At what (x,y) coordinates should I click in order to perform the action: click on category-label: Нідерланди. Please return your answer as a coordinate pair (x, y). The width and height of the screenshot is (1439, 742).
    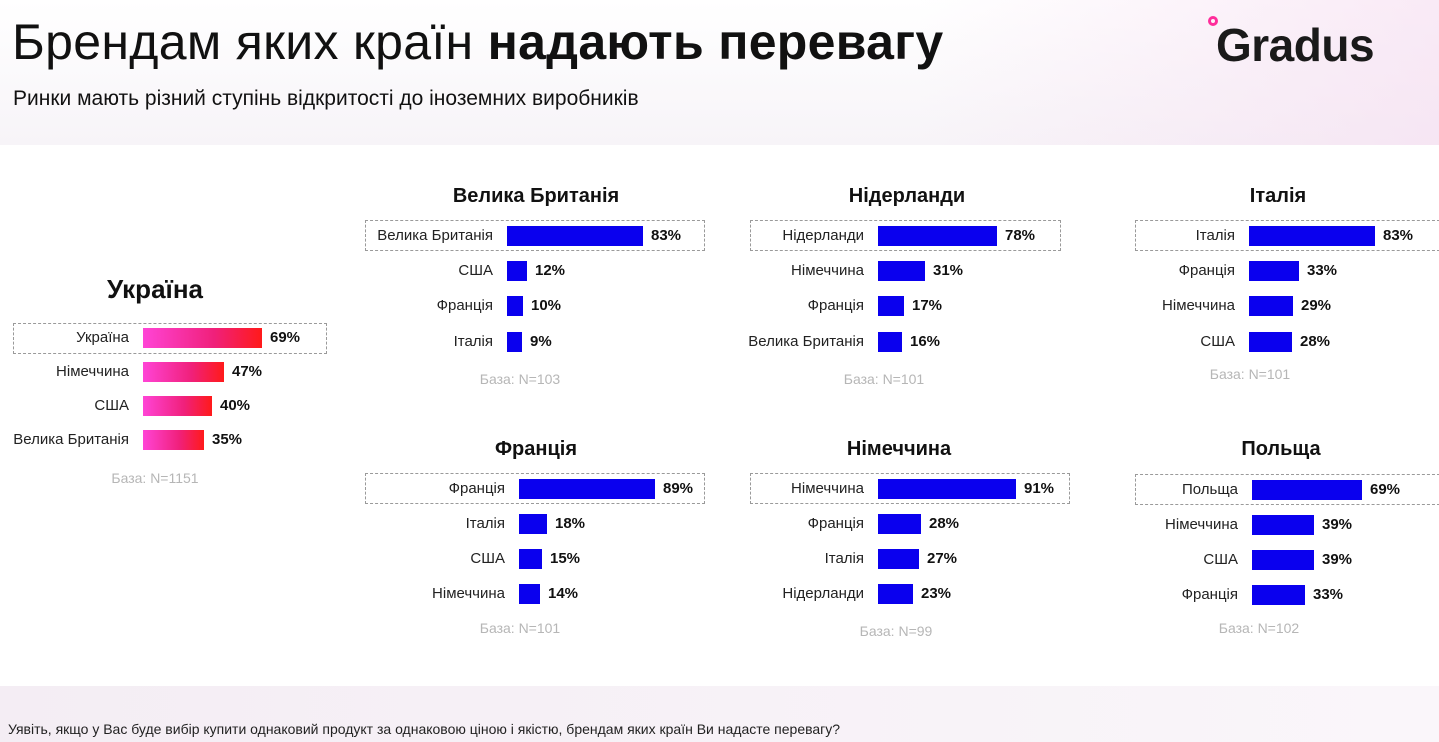
    Looking at the image, I should click on (823, 235).